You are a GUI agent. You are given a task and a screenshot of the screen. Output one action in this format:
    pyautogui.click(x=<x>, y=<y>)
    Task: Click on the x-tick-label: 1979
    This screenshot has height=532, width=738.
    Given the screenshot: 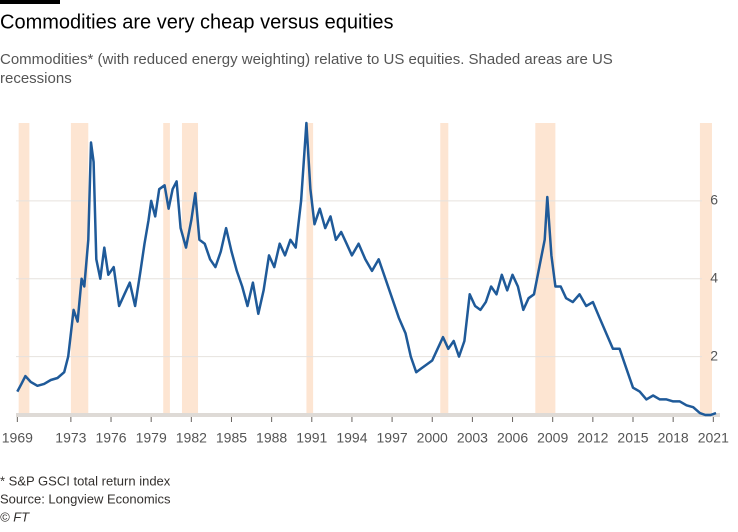 What is the action you would take?
    pyautogui.click(x=151, y=438)
    